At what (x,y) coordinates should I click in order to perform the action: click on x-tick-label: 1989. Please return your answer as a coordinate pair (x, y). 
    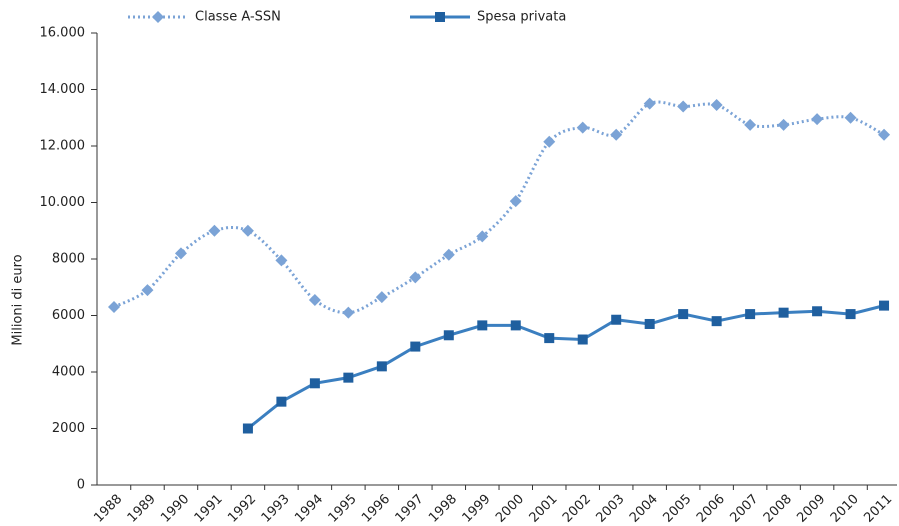
    Looking at the image, I should click on (142, 509).